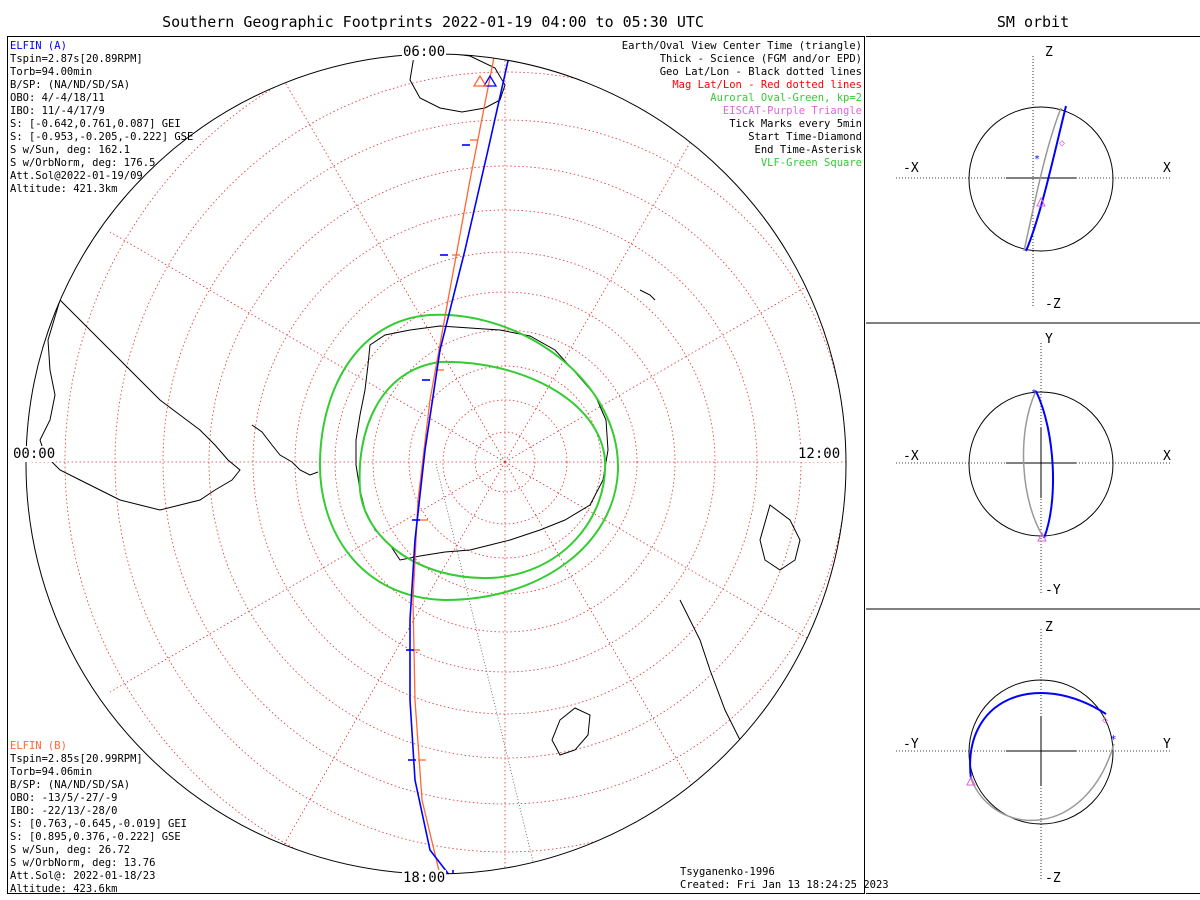  I want to click on legend-item: Mag Lat/Lon - Red dotted lines, so click(767, 85).